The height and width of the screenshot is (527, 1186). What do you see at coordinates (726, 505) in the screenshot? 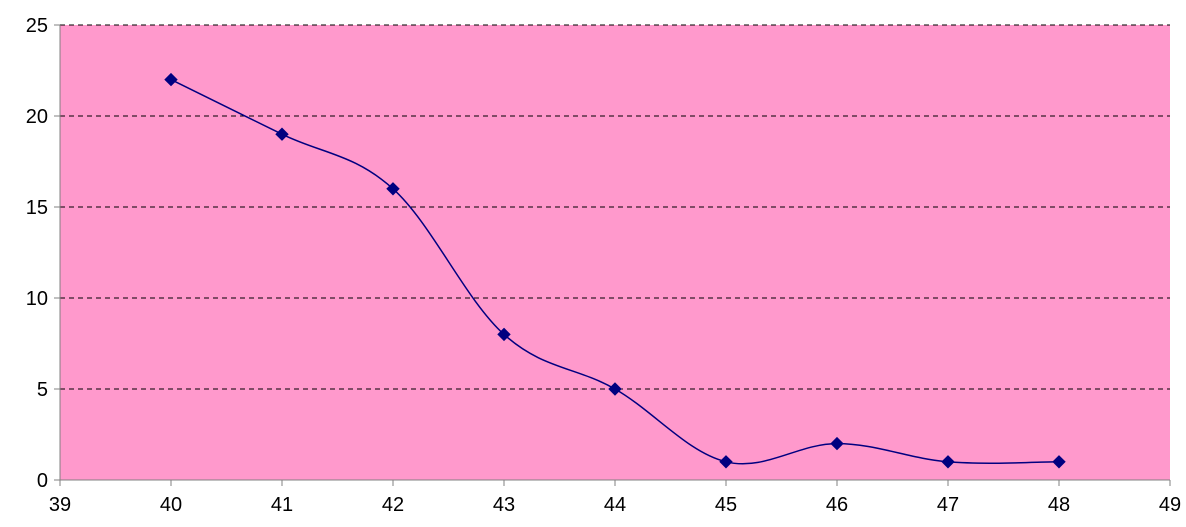
I see `x-tick-label-6: 45` at bounding box center [726, 505].